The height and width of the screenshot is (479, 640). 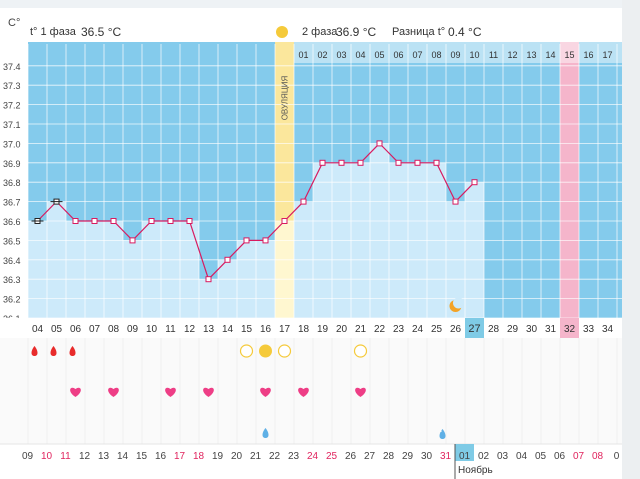 I want to click on cycle-day-label: 11, so click(x=170, y=329).